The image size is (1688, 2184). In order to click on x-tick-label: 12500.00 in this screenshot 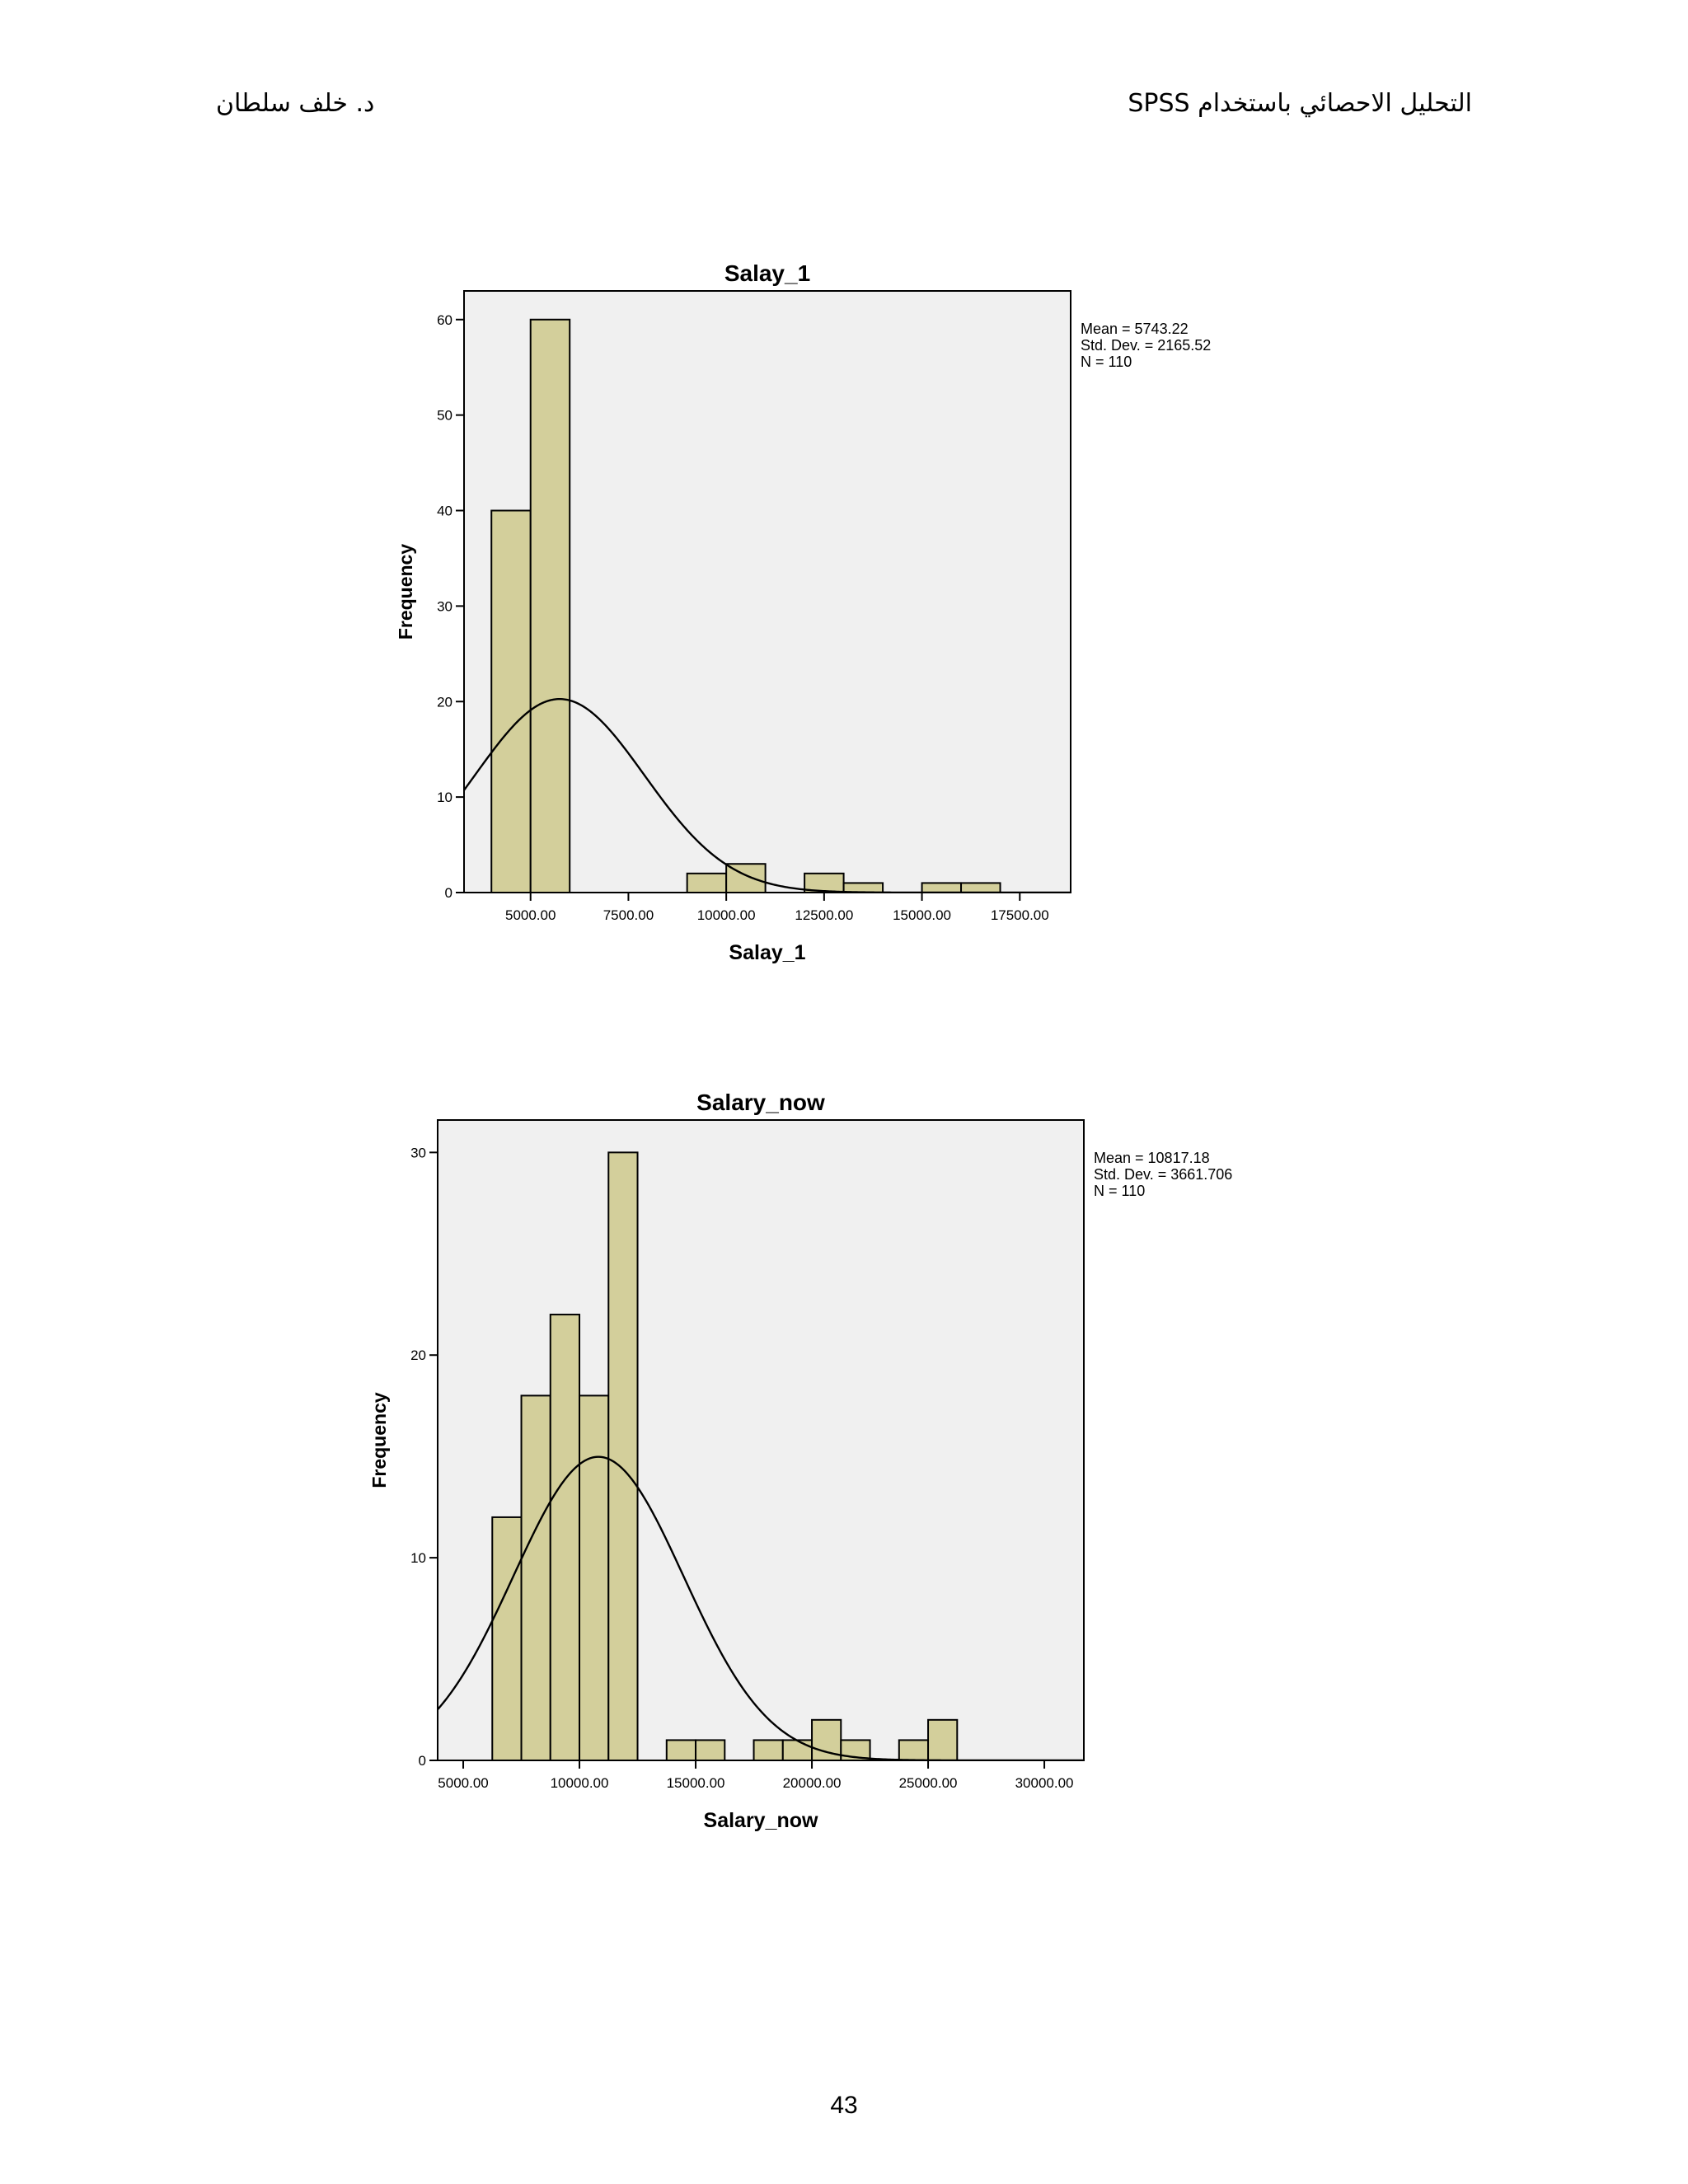, I will do `click(824, 915)`.